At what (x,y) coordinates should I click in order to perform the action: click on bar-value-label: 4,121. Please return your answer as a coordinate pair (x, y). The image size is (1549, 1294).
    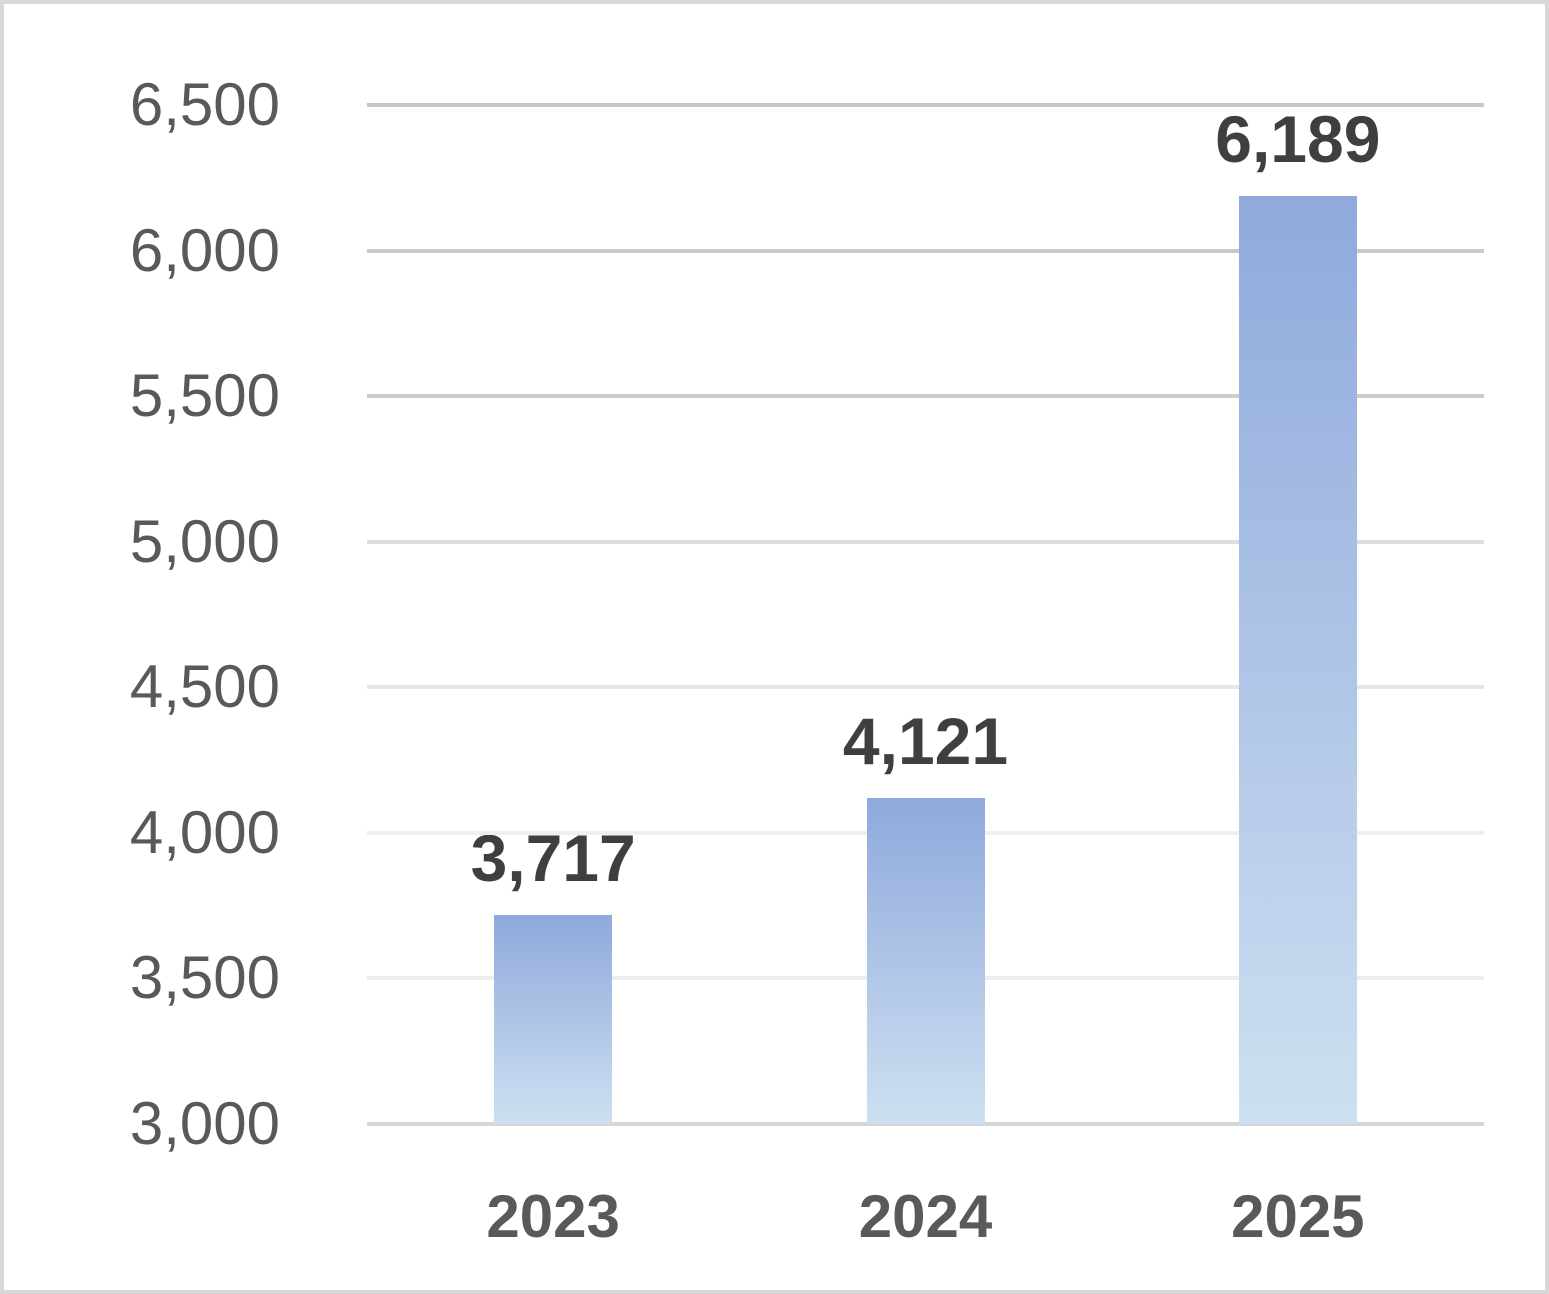
    Looking at the image, I should click on (925, 740).